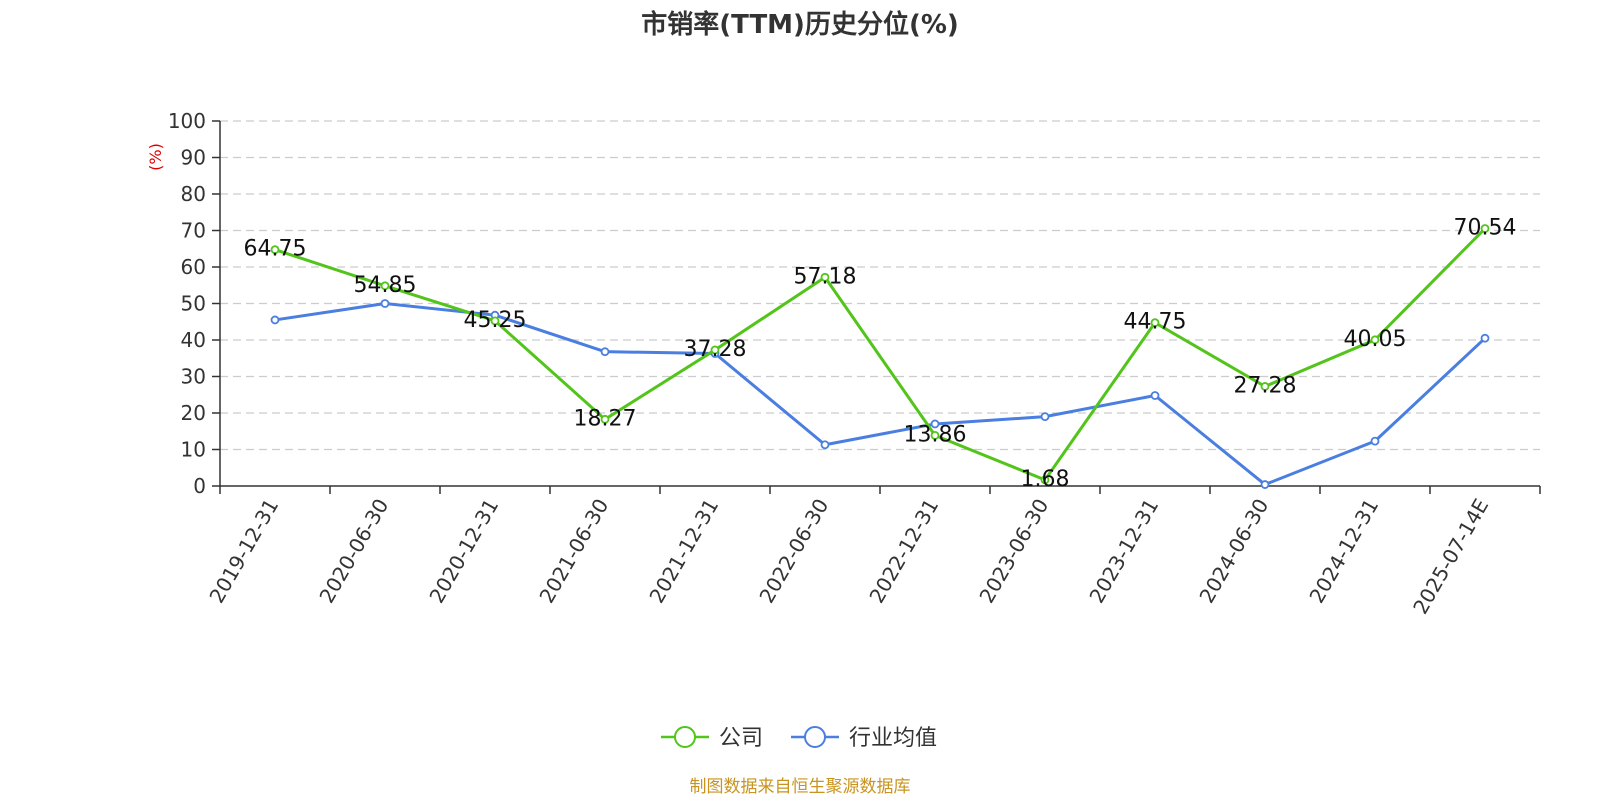  What do you see at coordinates (193, 377) in the screenshot?
I see `y-tick-label: 30` at bounding box center [193, 377].